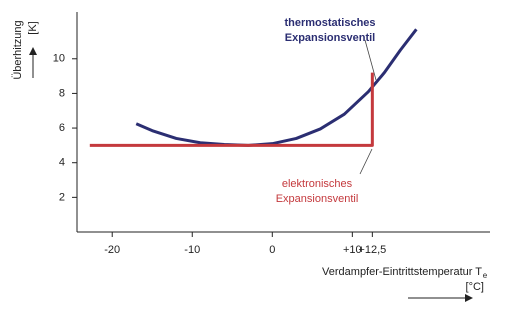  I want to click on x-tick-label: -20, so click(112, 250).